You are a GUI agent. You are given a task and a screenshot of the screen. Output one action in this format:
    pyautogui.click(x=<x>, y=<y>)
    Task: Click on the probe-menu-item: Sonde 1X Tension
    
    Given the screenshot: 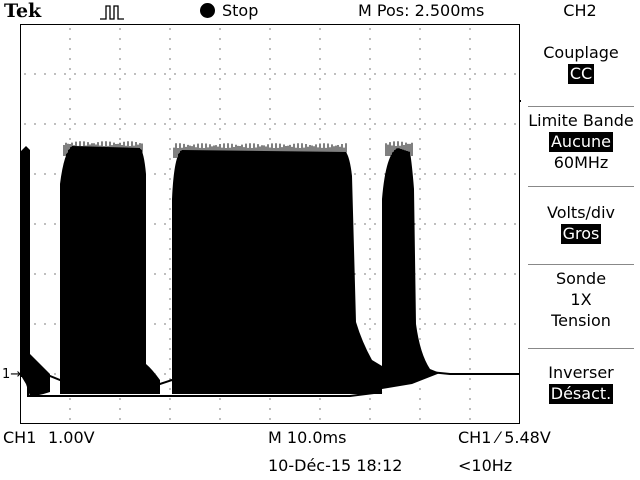 What is the action you would take?
    pyautogui.click(x=581, y=299)
    